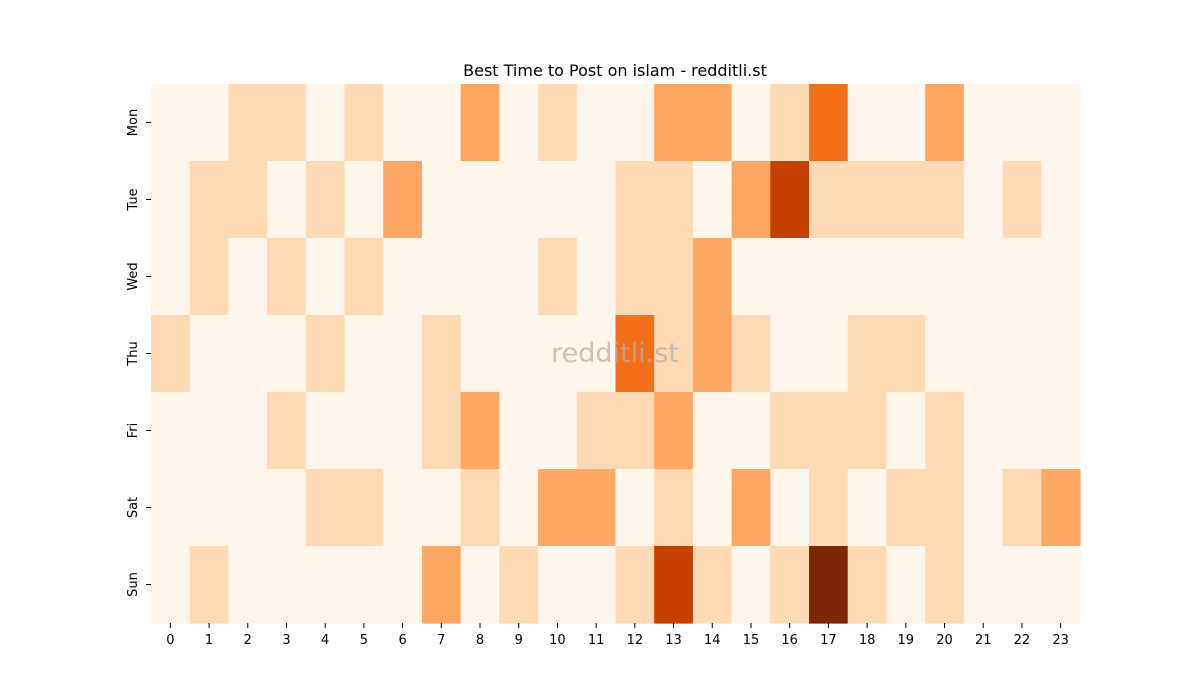 The width and height of the screenshot is (1200, 700). I want to click on y-axis: Mon Tue Wed Thu Fri Sat Sun, so click(138, 353).